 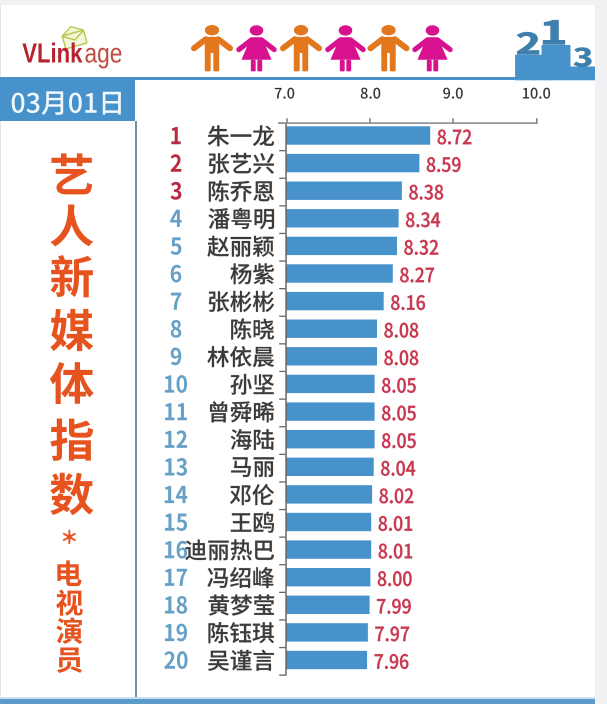 I want to click on svg-text: VLink, so click(x=52, y=53).